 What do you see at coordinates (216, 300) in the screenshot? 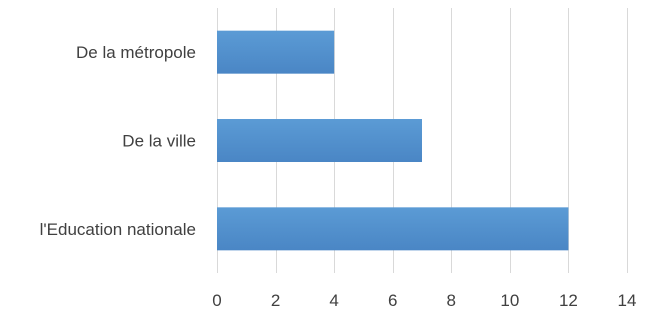
I see `x-tick-label-0: 0` at bounding box center [216, 300].